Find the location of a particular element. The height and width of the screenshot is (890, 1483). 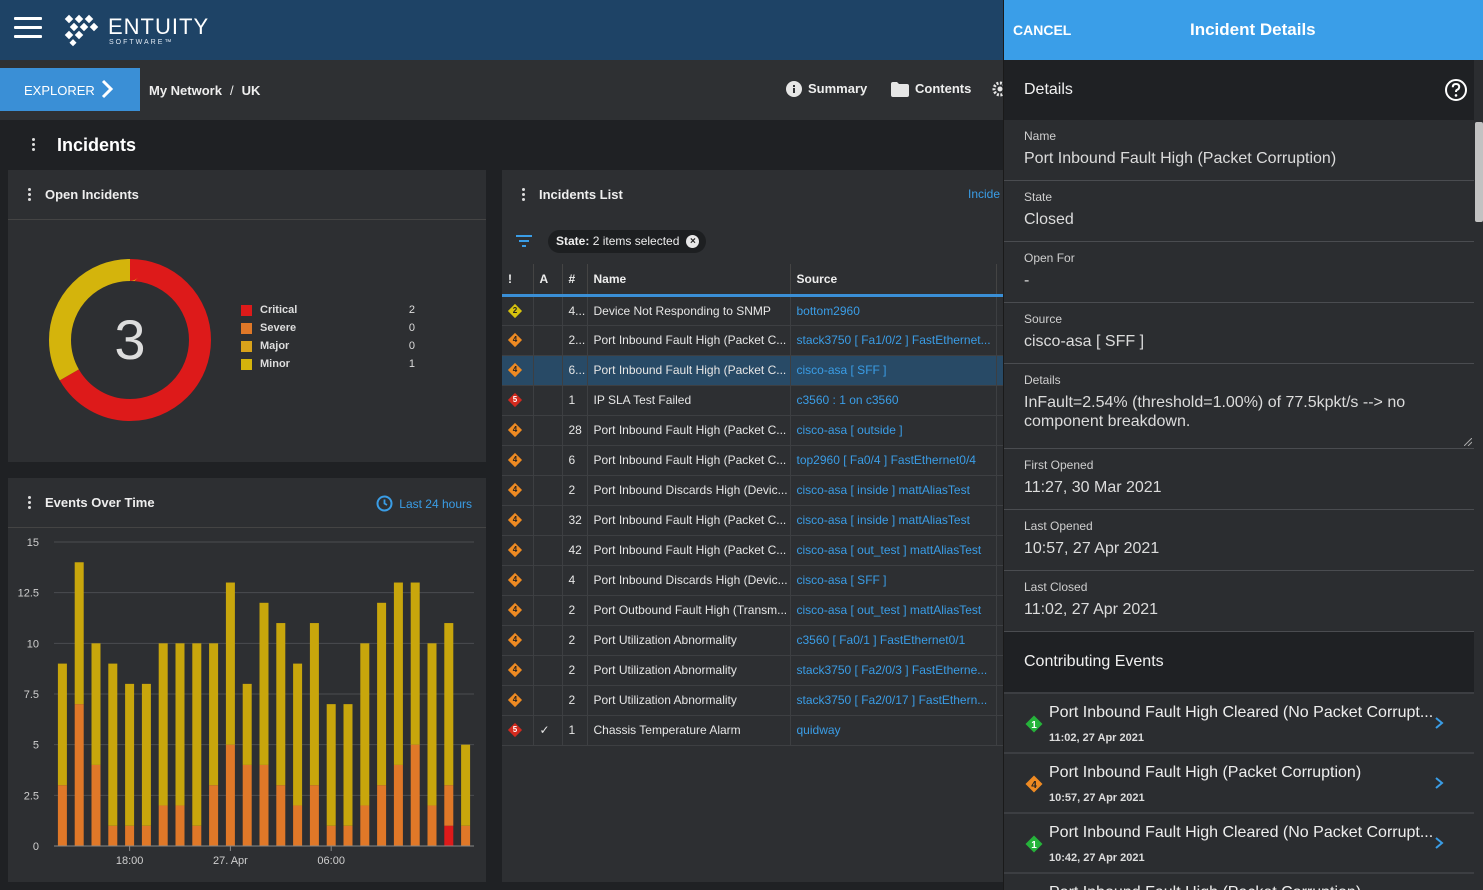

breadcrumb-item-my-network: My Network is located at coordinates (185, 90).